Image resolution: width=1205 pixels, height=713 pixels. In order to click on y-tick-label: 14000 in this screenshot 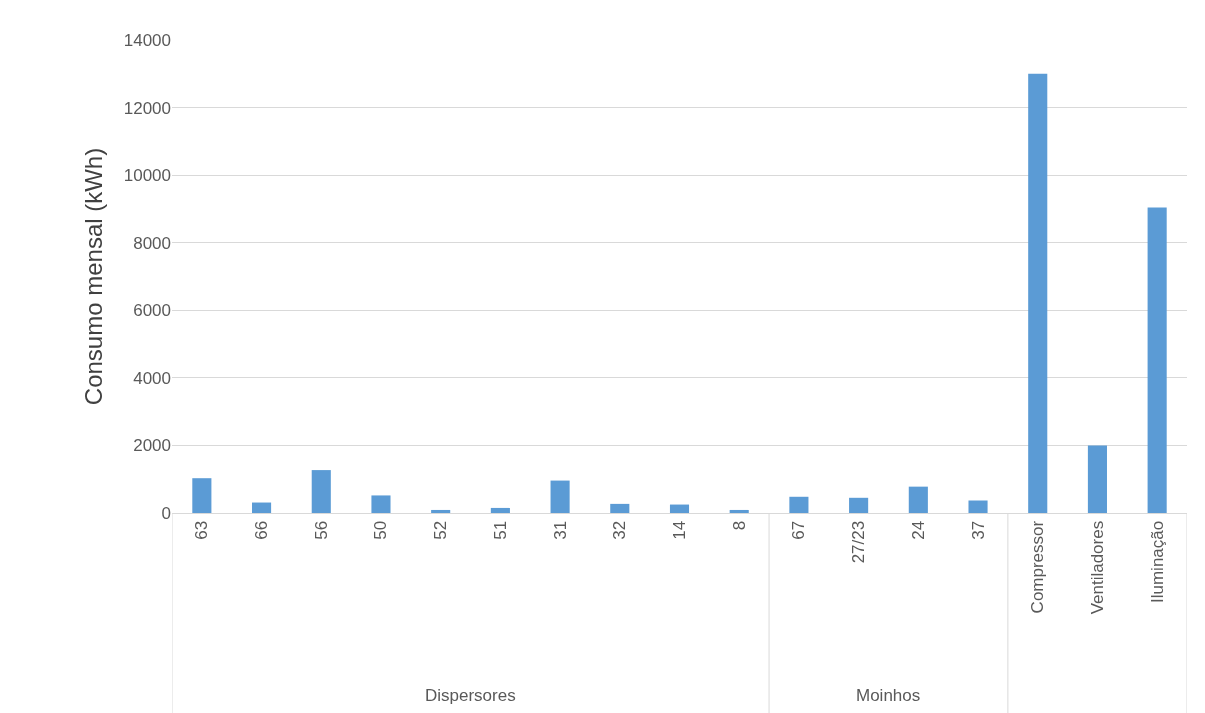, I will do `click(147, 40)`.